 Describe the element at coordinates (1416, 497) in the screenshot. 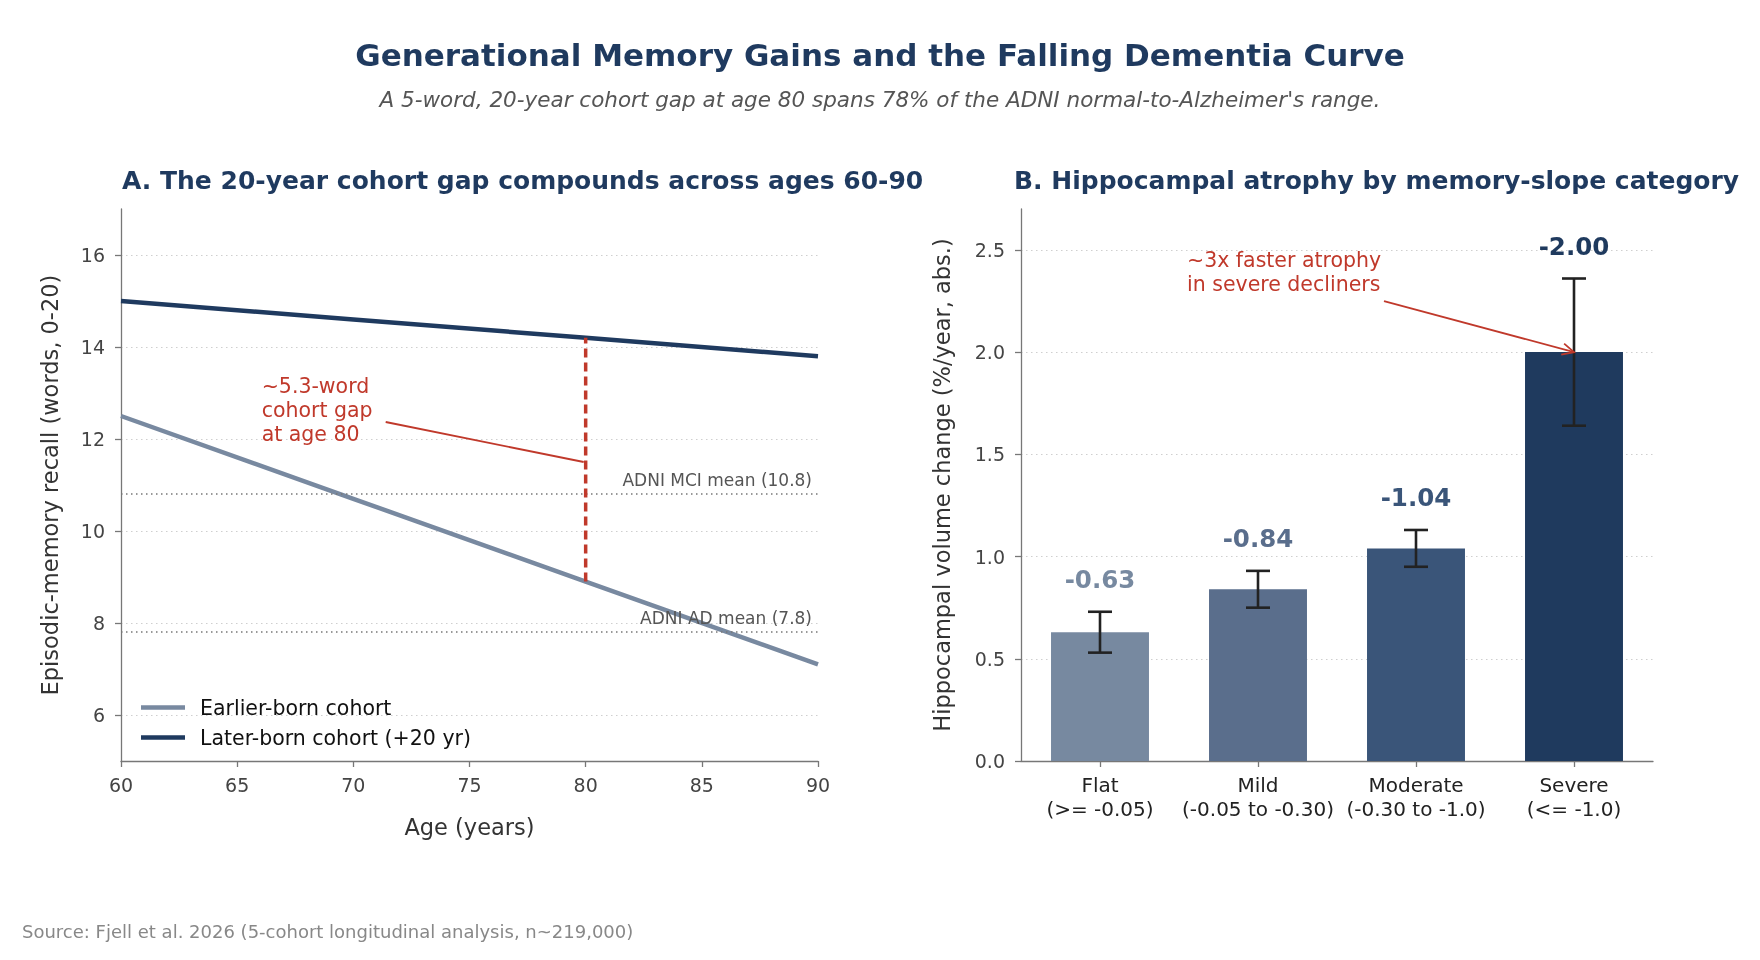

I see `annotation: -1.04` at that location.